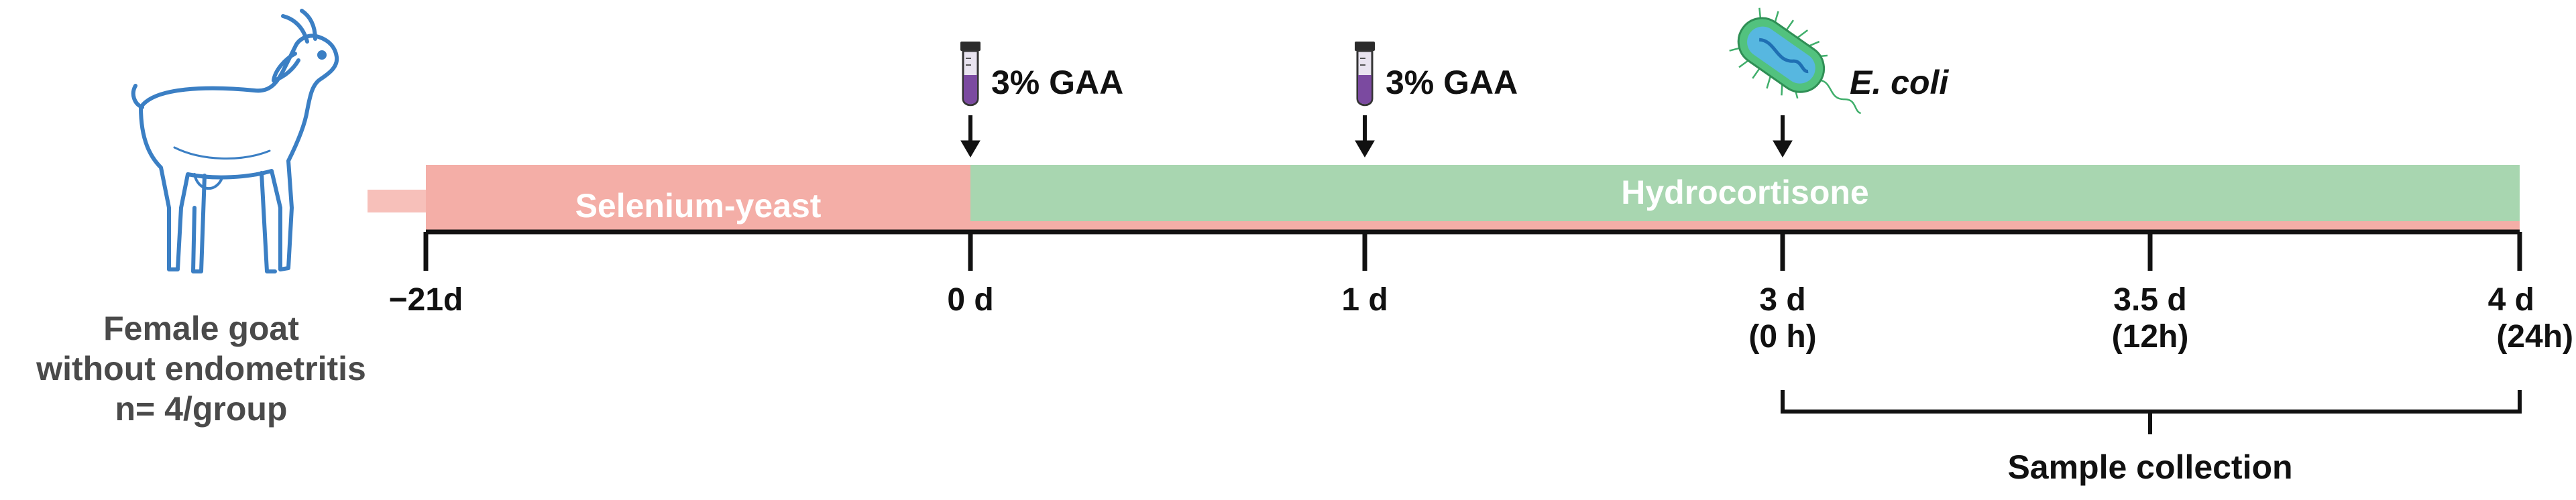 This screenshot has width=2576, height=500. What do you see at coordinates (1452, 82) in the screenshot?
I see `treatment-label-gaa-2: 3% GAA` at bounding box center [1452, 82].